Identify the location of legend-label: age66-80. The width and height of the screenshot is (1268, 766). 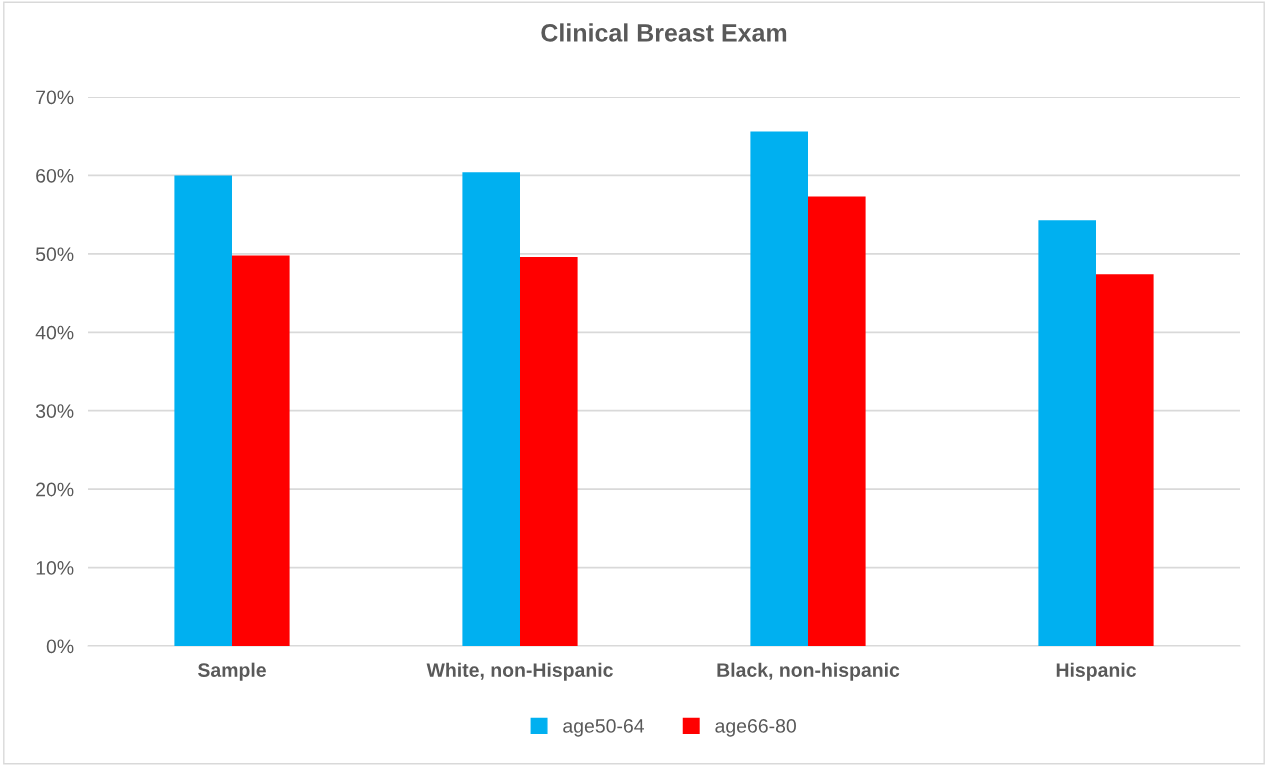
(755, 728).